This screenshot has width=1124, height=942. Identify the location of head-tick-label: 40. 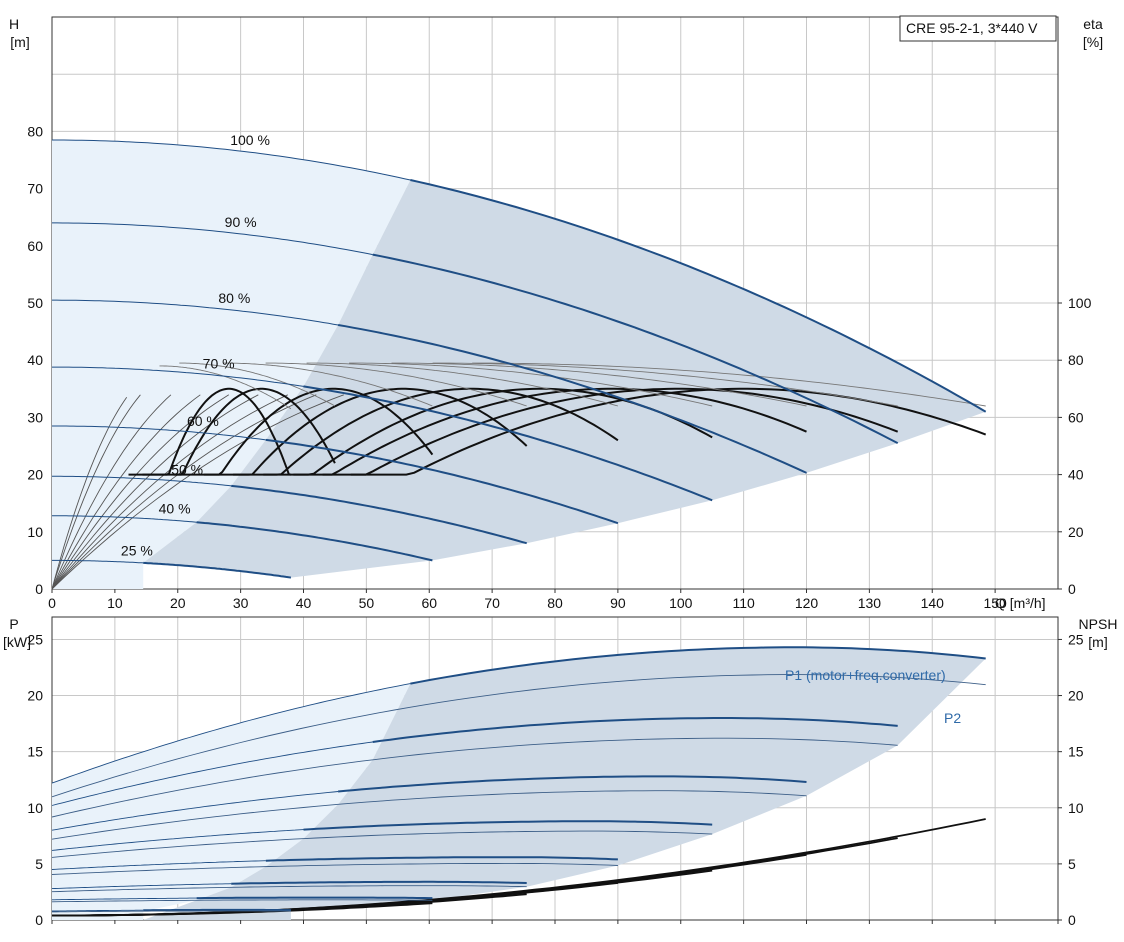
(35, 360).